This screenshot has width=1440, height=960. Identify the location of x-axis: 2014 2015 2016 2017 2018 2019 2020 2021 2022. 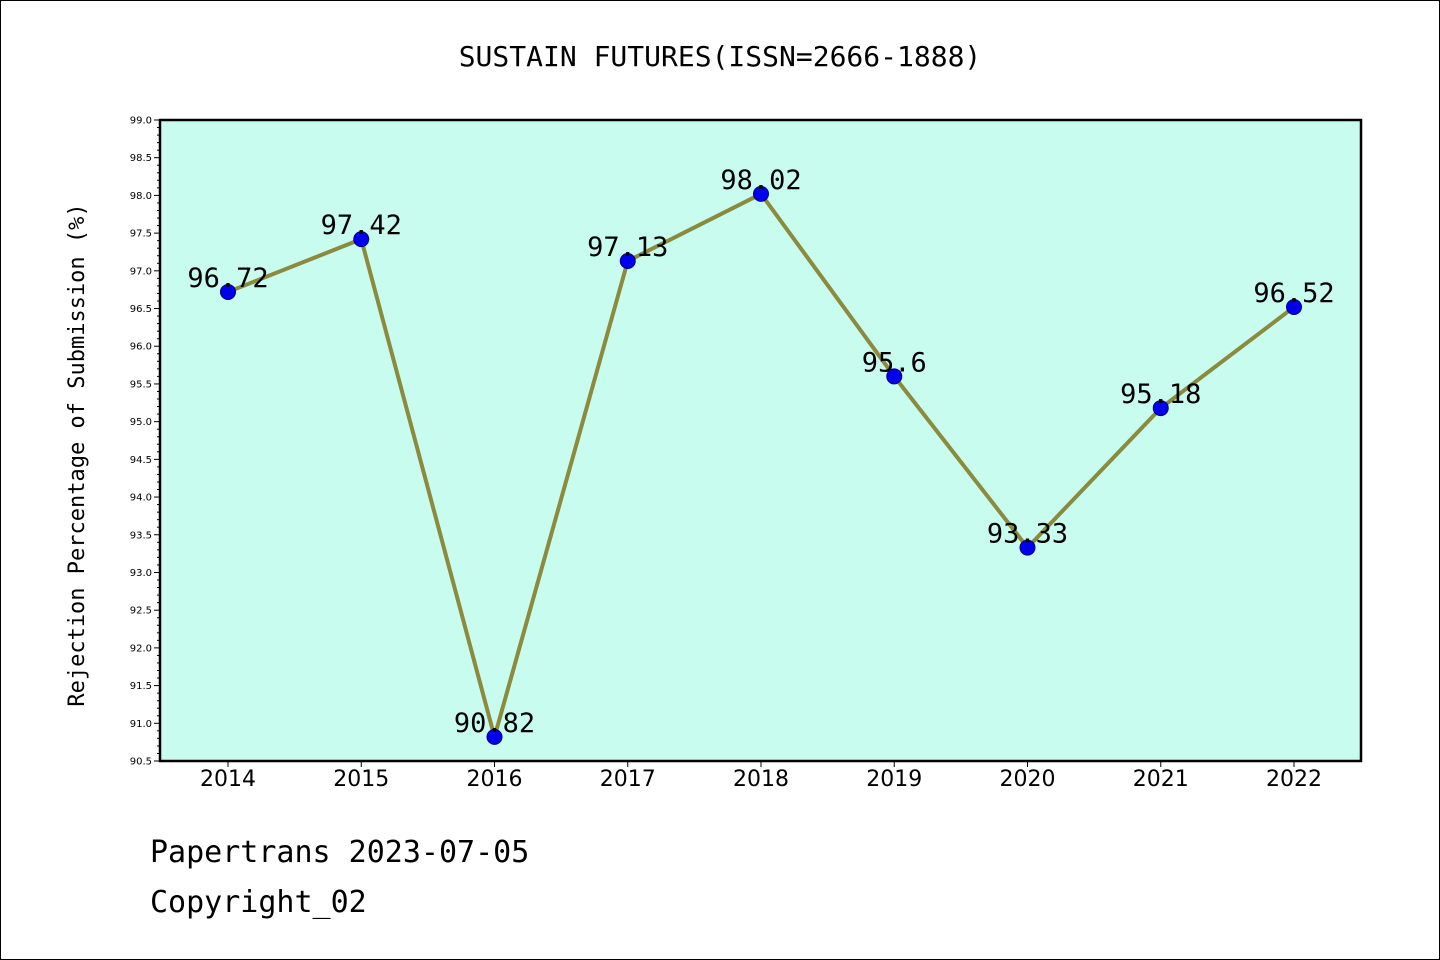
(761, 776).